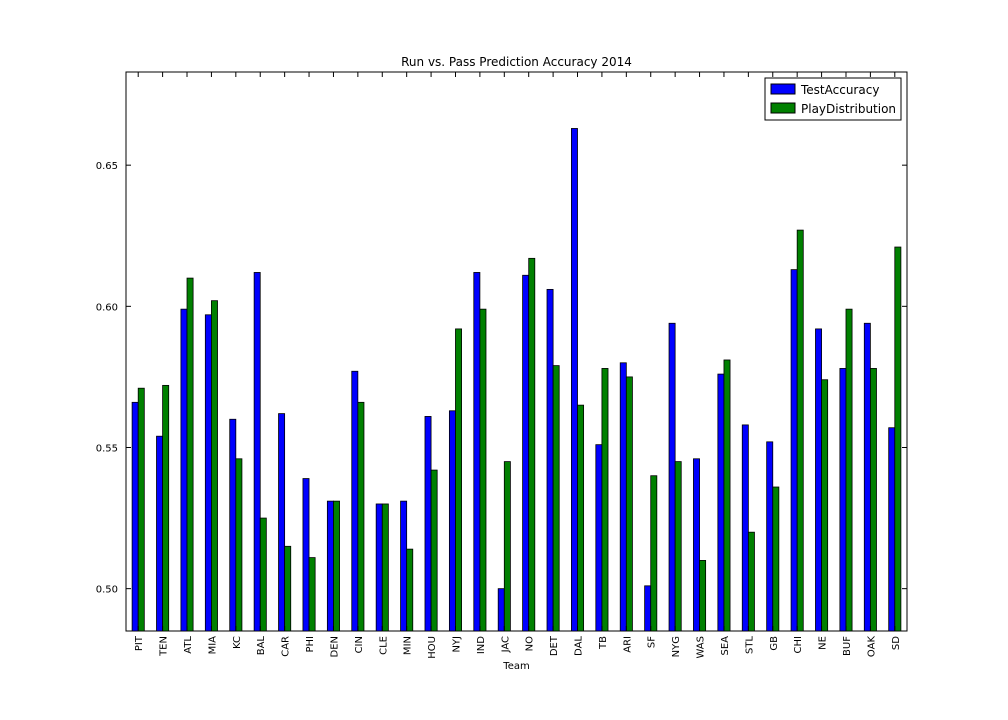 This screenshot has width=1008, height=720. I want to click on bar-car-testaccuracy, so click(282, 522).